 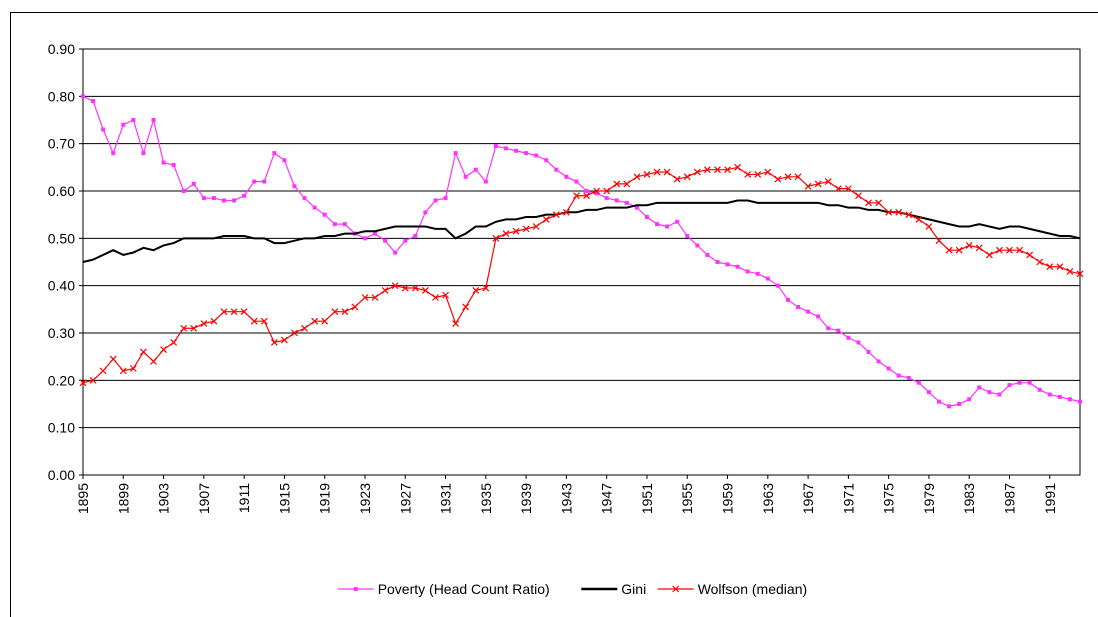 I want to click on x-tick-label: 1939, so click(x=526, y=498).